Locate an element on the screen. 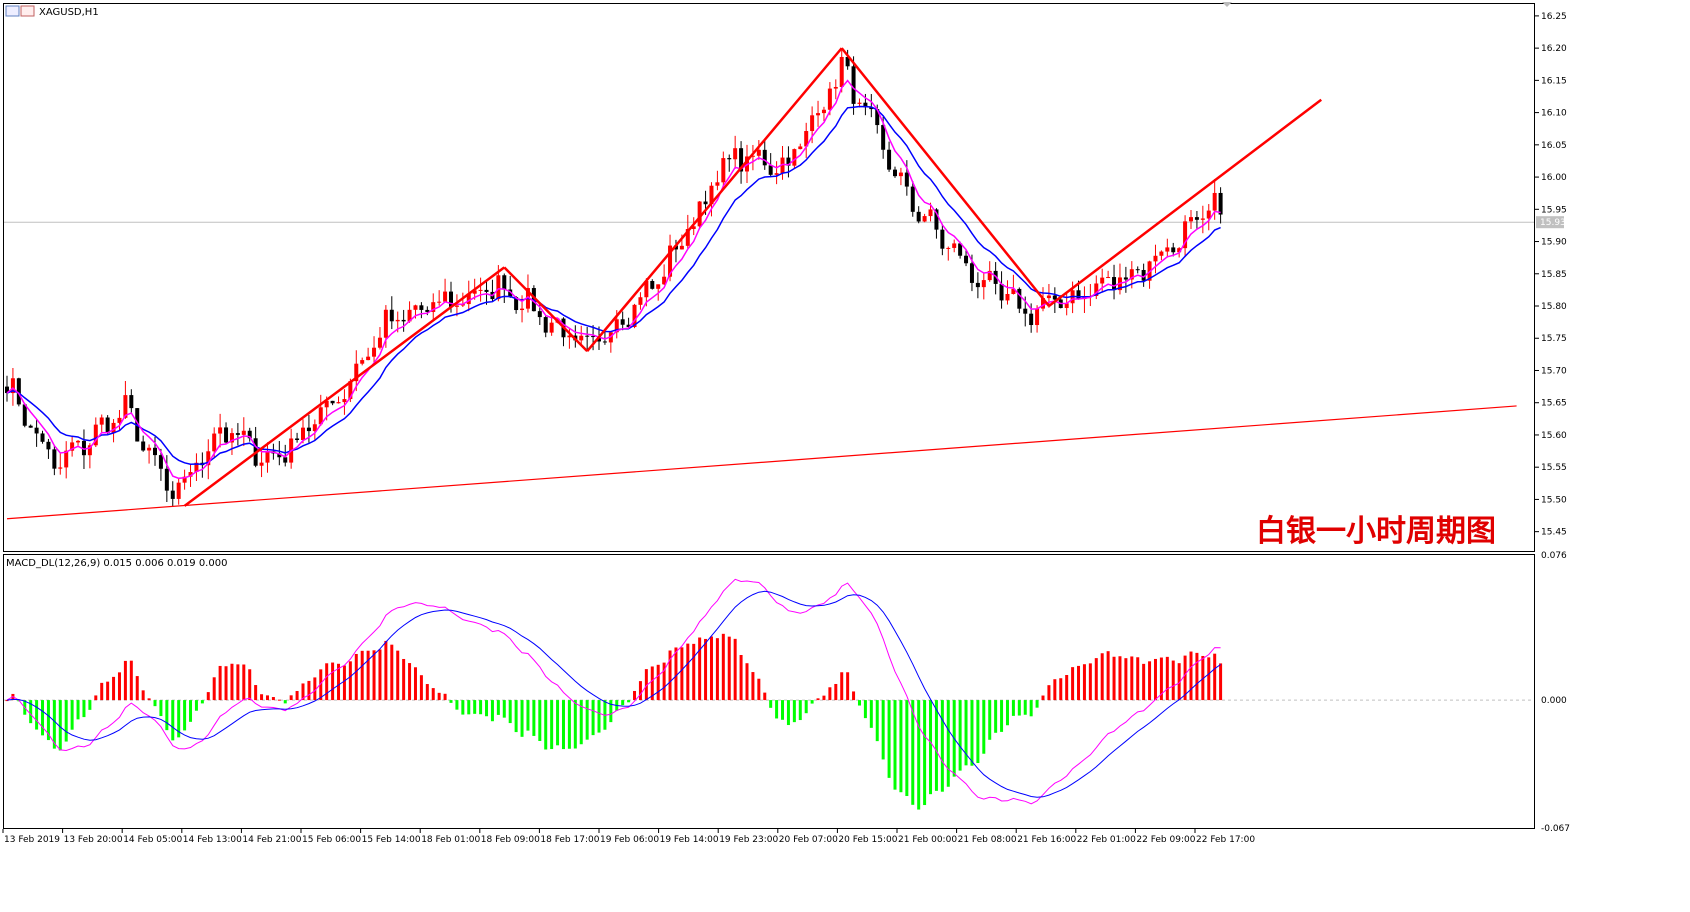 The image size is (1690, 912). time-tick-label: 14 Feb 13:00 is located at coordinates (212, 840).